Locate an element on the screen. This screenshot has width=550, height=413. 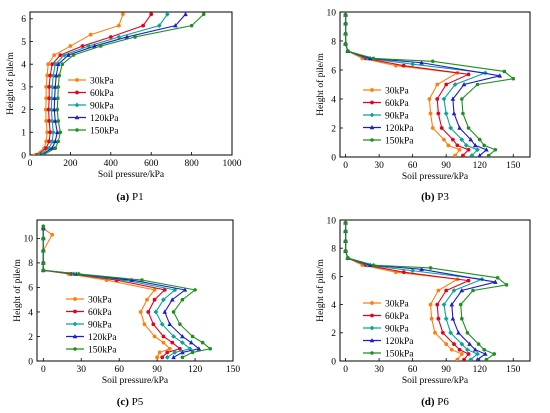
x-tick-label: 150 is located at coordinates (233, 370).